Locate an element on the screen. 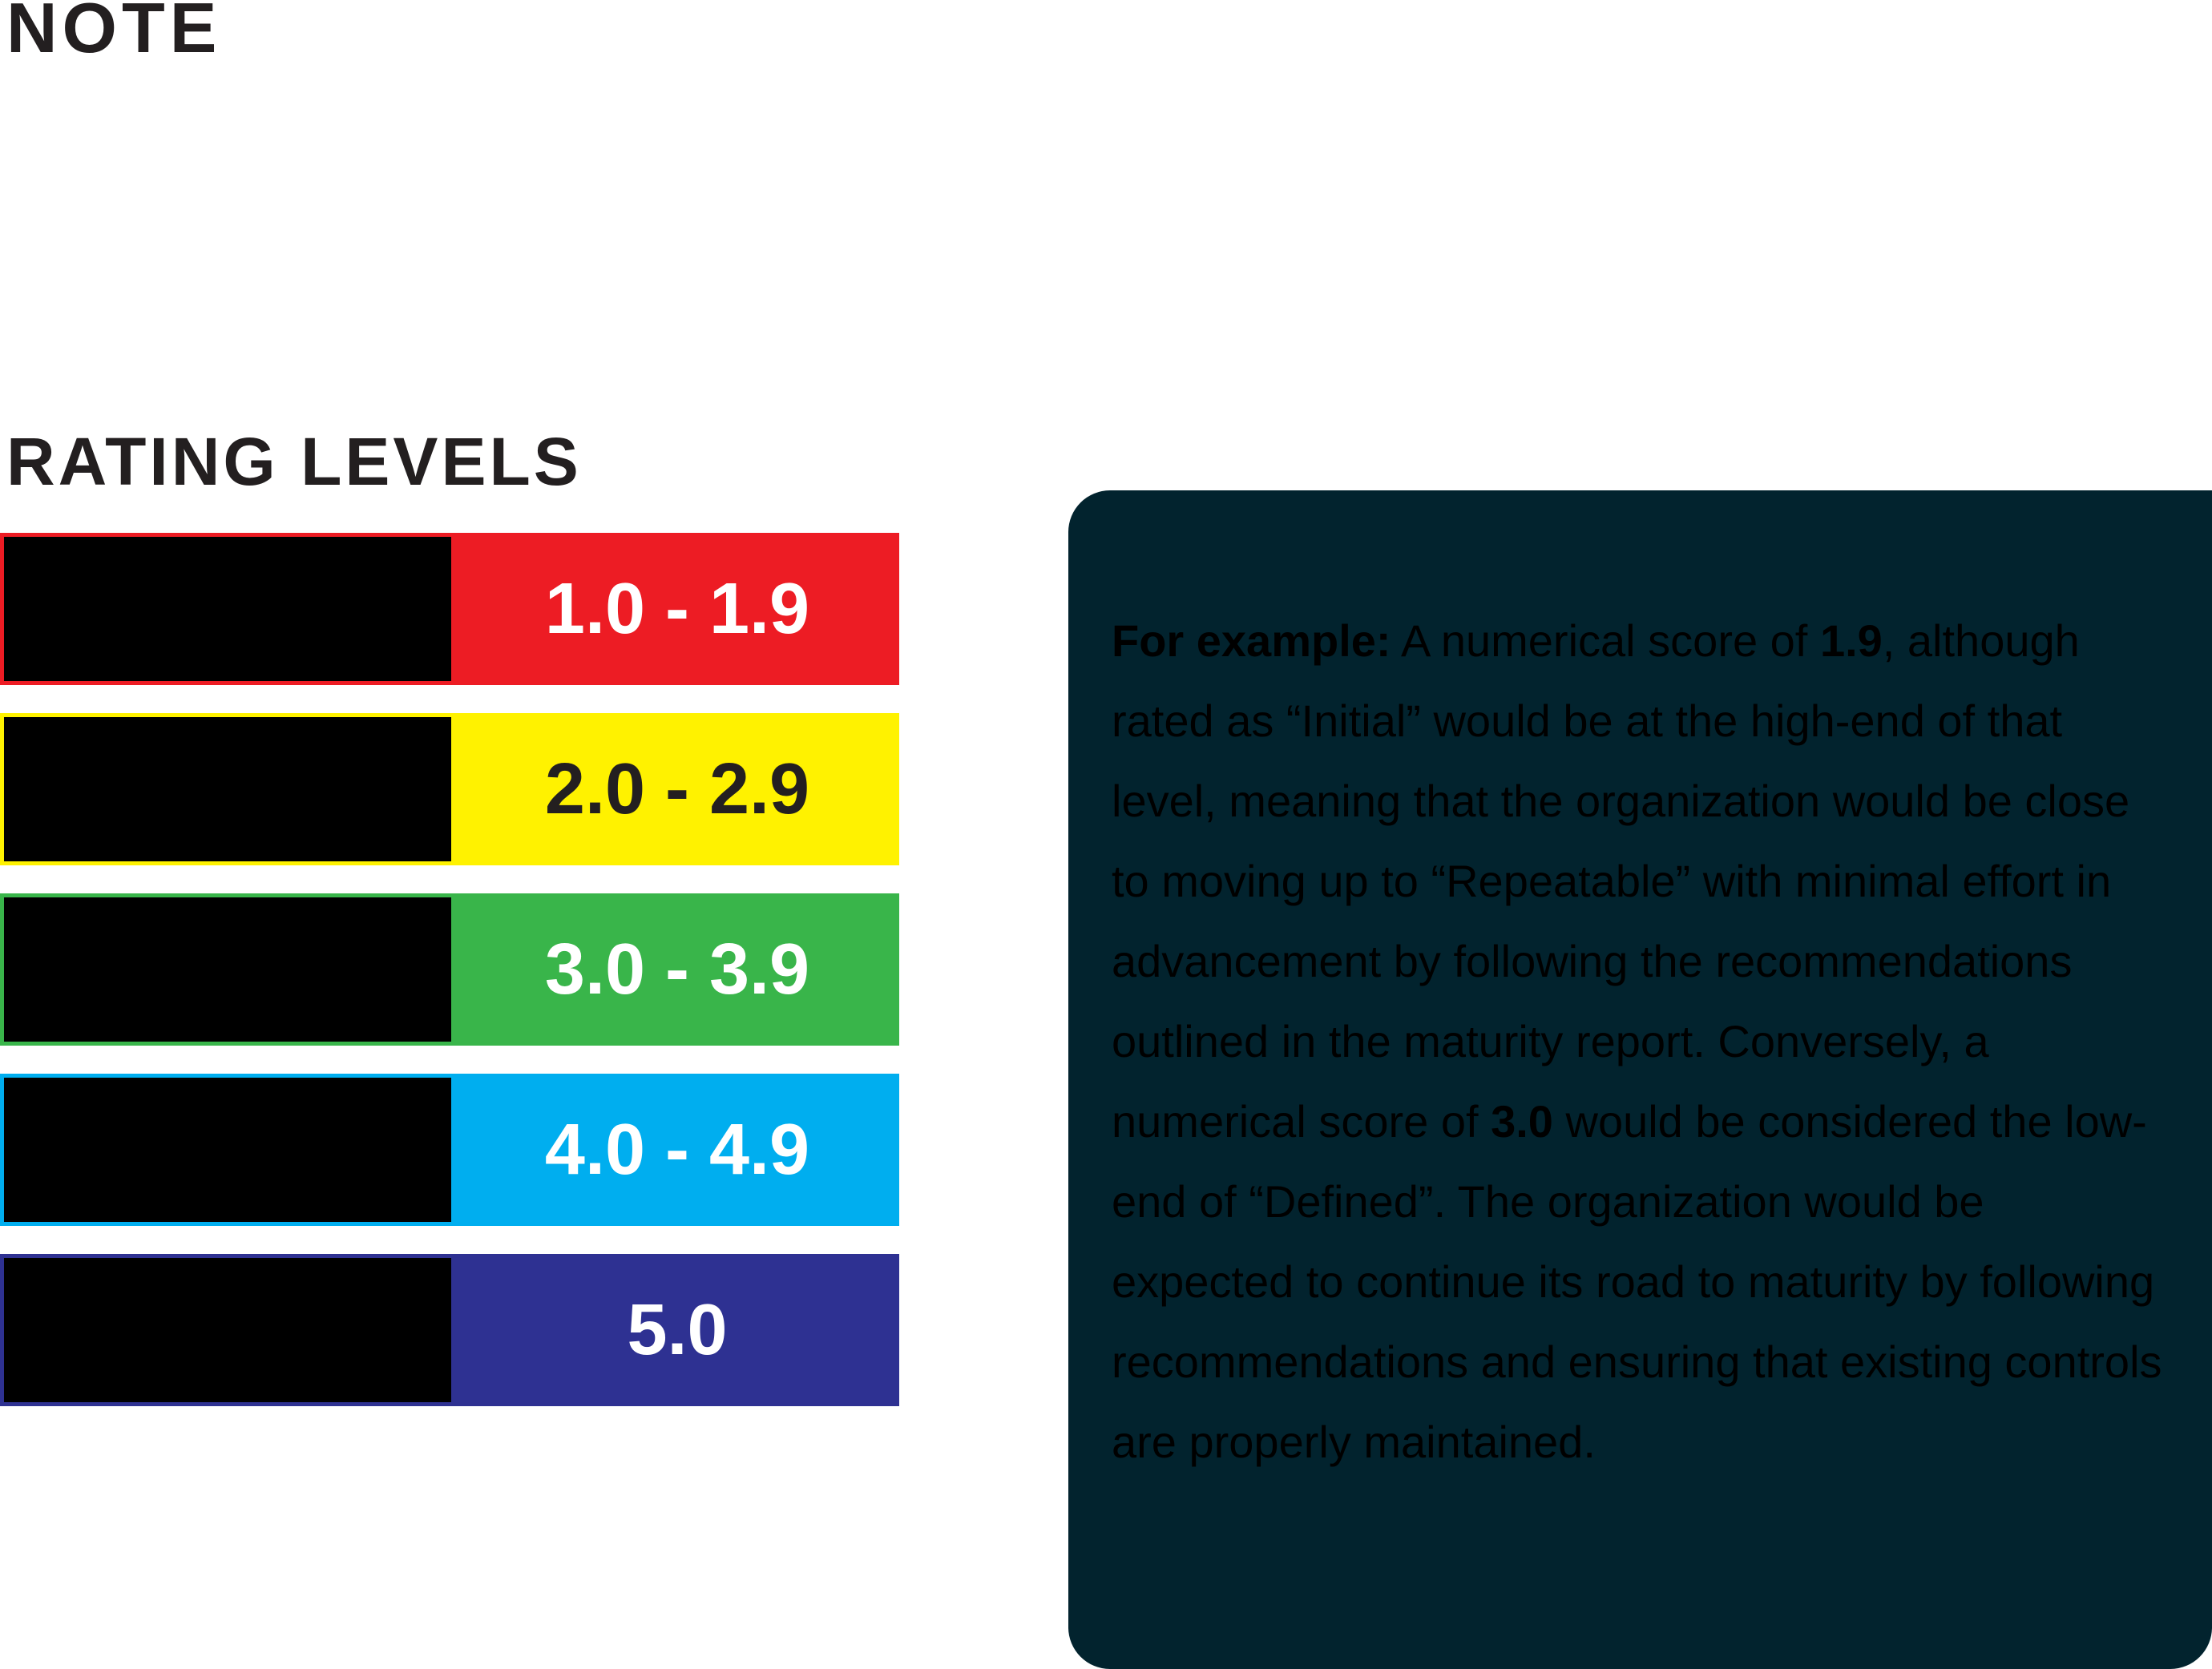  example-score: 1.9 is located at coordinates (1851, 641).